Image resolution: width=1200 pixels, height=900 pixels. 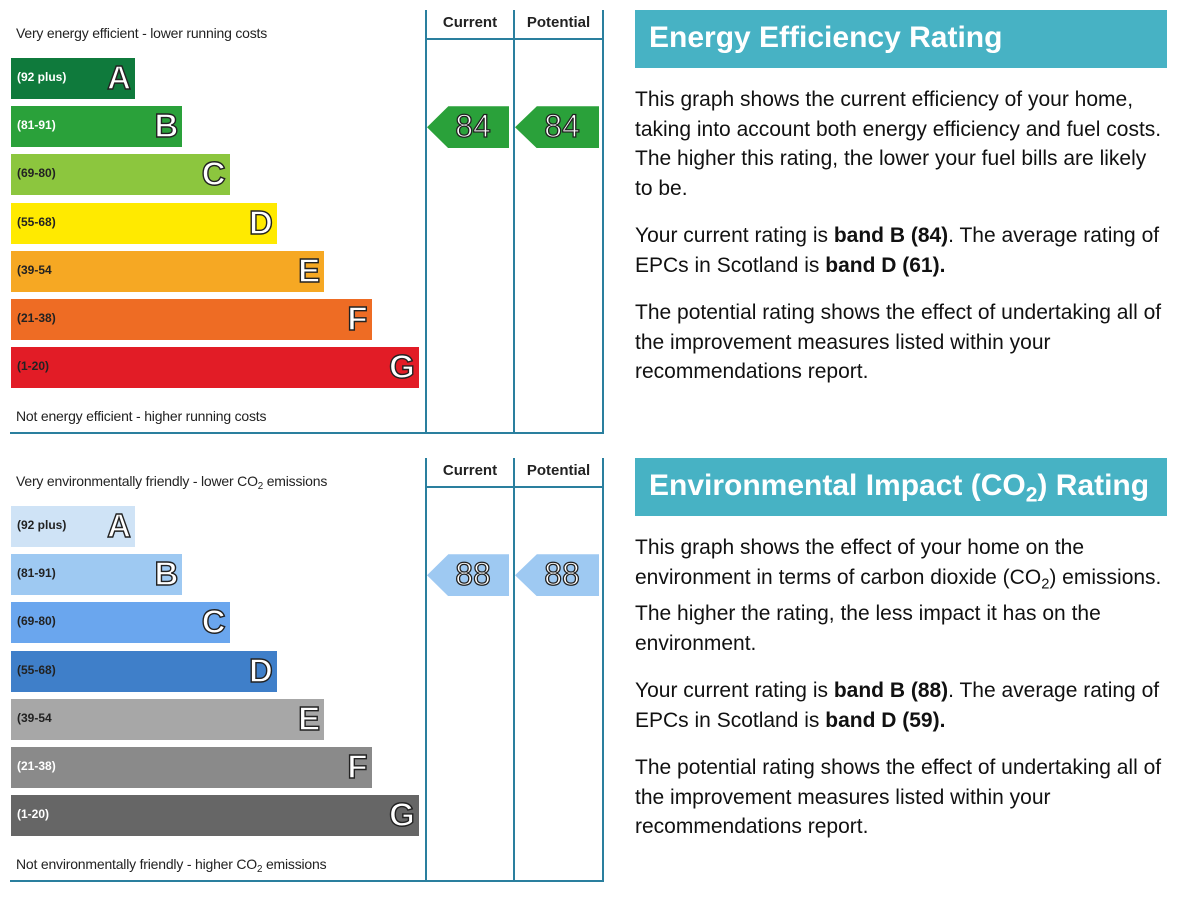 I want to click on energy-current-value: 84, so click(x=473, y=126).